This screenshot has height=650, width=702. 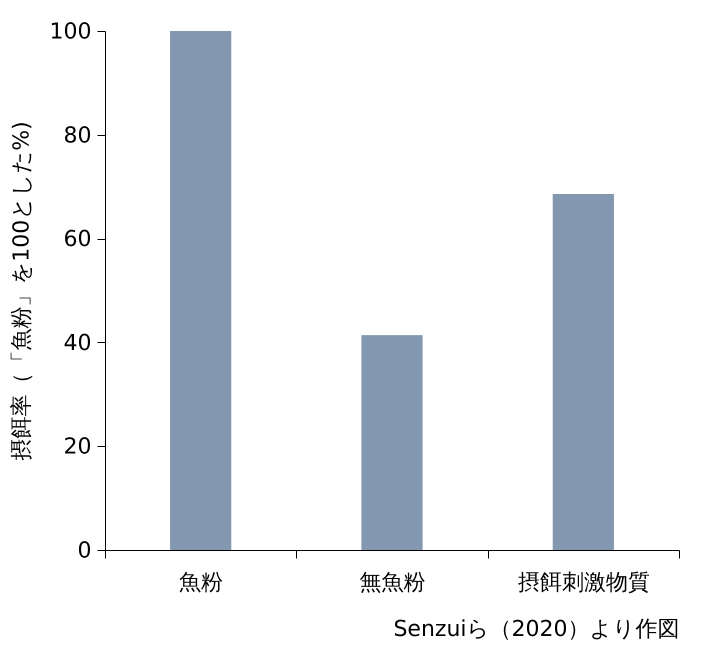 What do you see at coordinates (71, 32) in the screenshot?
I see `y-tick-label: 100` at bounding box center [71, 32].